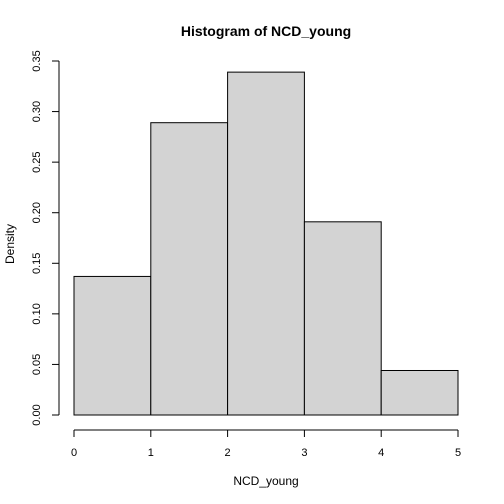  I want to click on x-tick-label: 0, so click(74, 453).